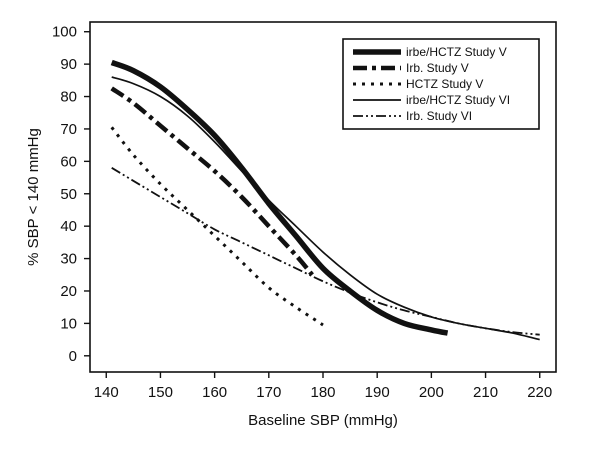 The image size is (597, 452). Describe the element at coordinates (106, 392) in the screenshot. I see `x-tick-label: 140` at that location.